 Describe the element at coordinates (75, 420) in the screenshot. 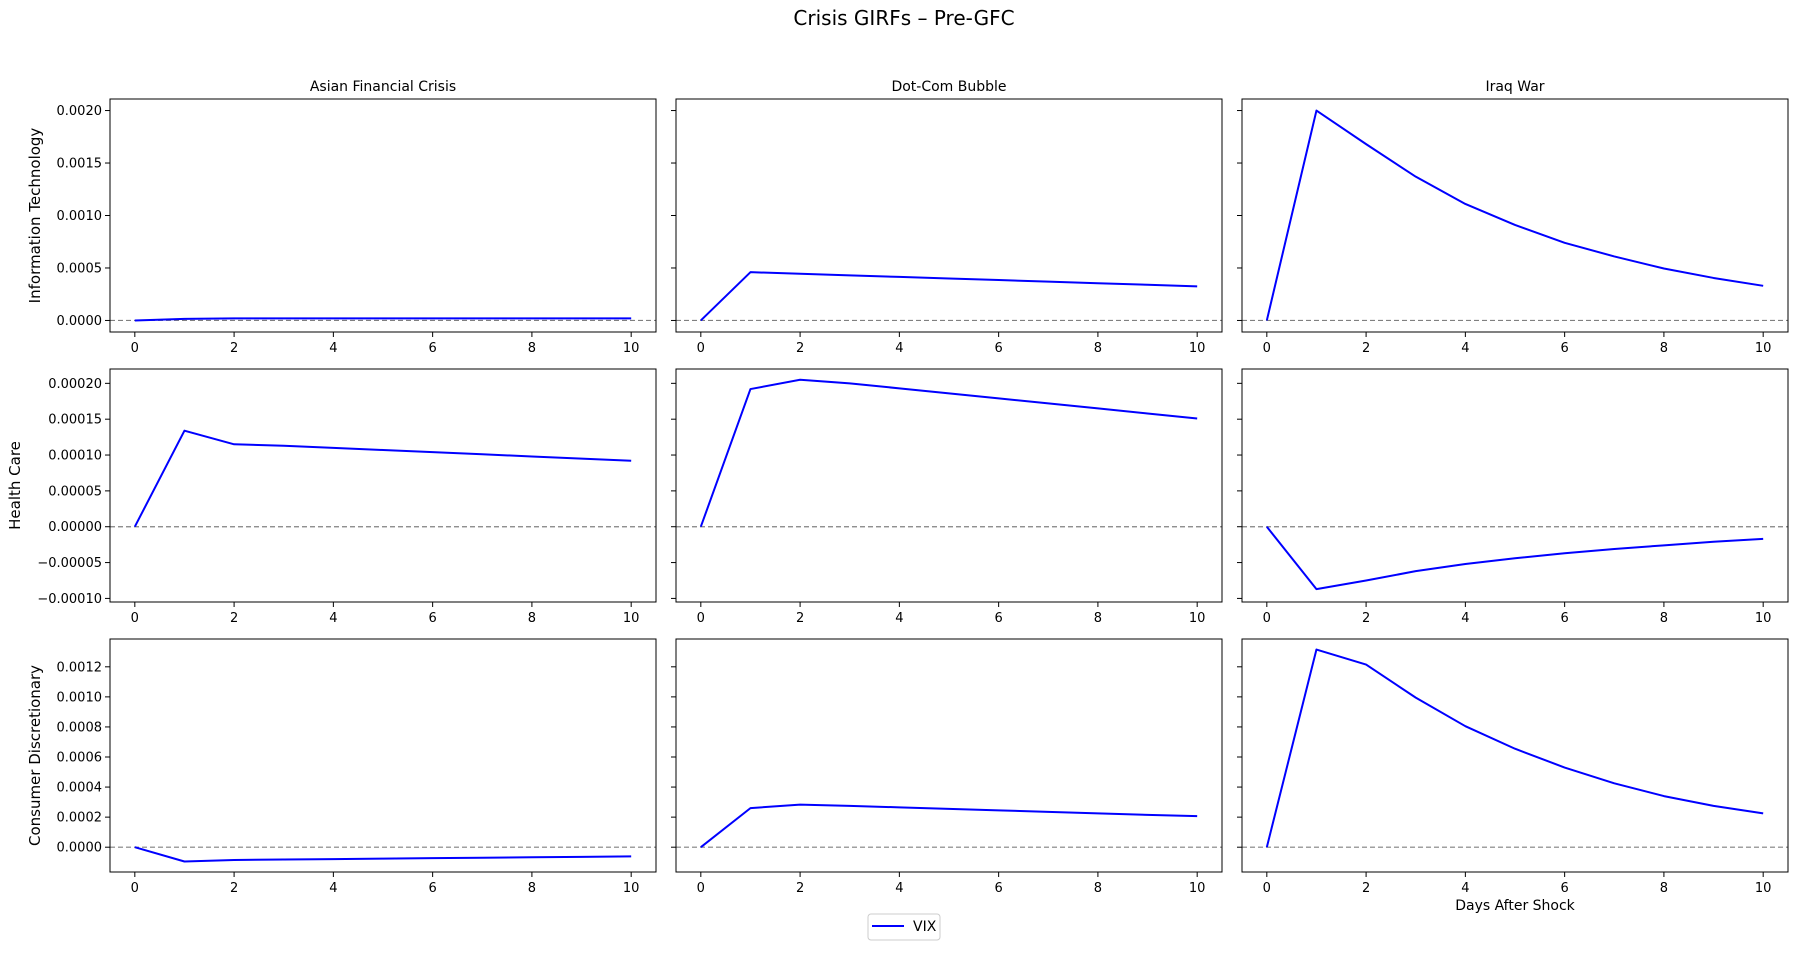

I see `y-tick-label: 0.00015` at that location.